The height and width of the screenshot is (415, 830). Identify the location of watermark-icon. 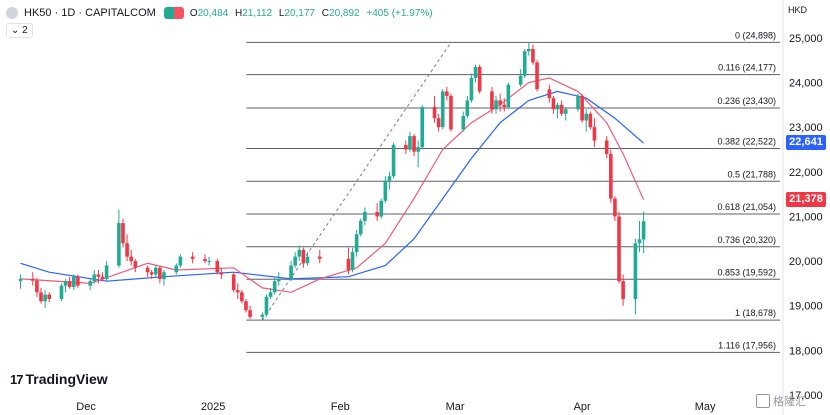
(763, 401).